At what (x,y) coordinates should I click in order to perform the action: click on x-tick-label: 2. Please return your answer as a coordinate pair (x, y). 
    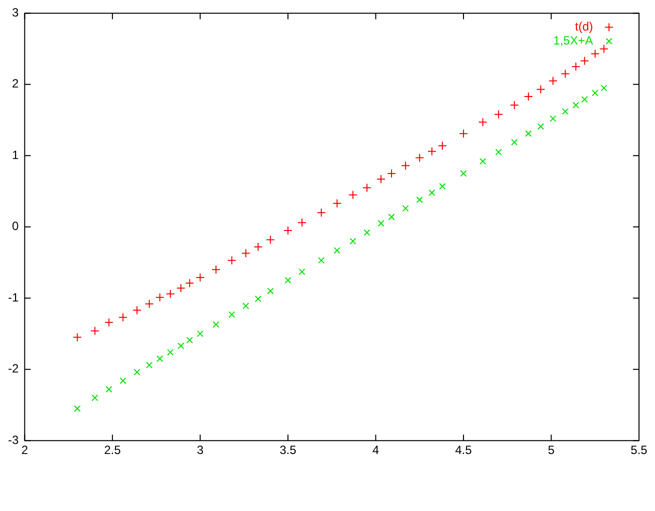
    Looking at the image, I should click on (24, 450).